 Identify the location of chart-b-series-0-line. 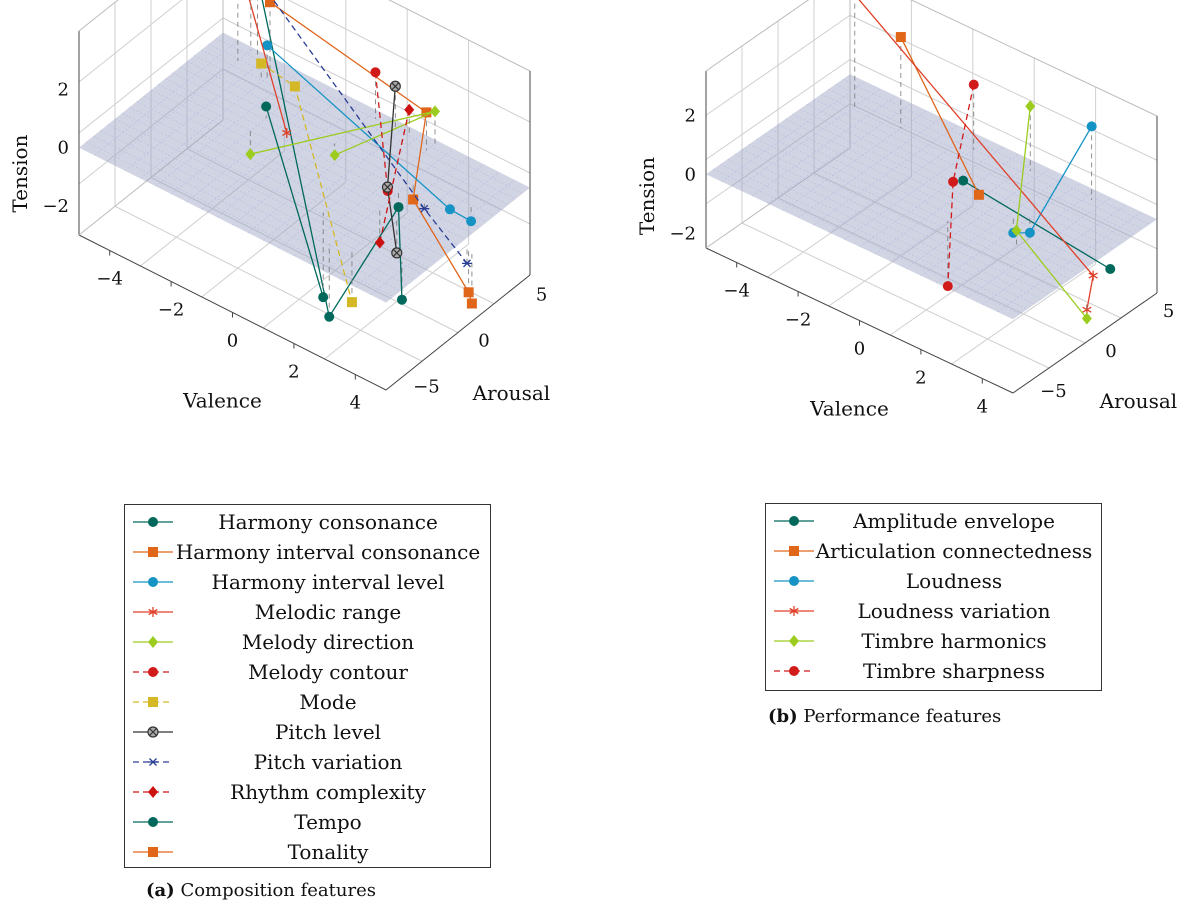
(1036, 225).